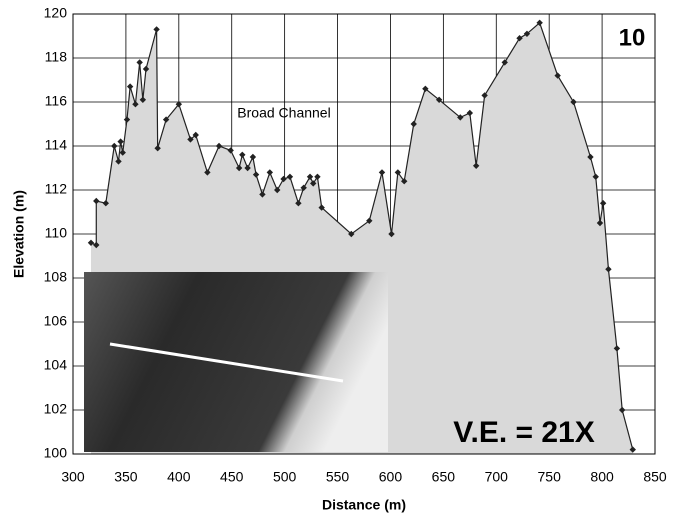 Image resolution: width=689 pixels, height=518 pixels. Describe the element at coordinates (56, 189) in the screenshot. I see `y-tick-label: 112` at that location.